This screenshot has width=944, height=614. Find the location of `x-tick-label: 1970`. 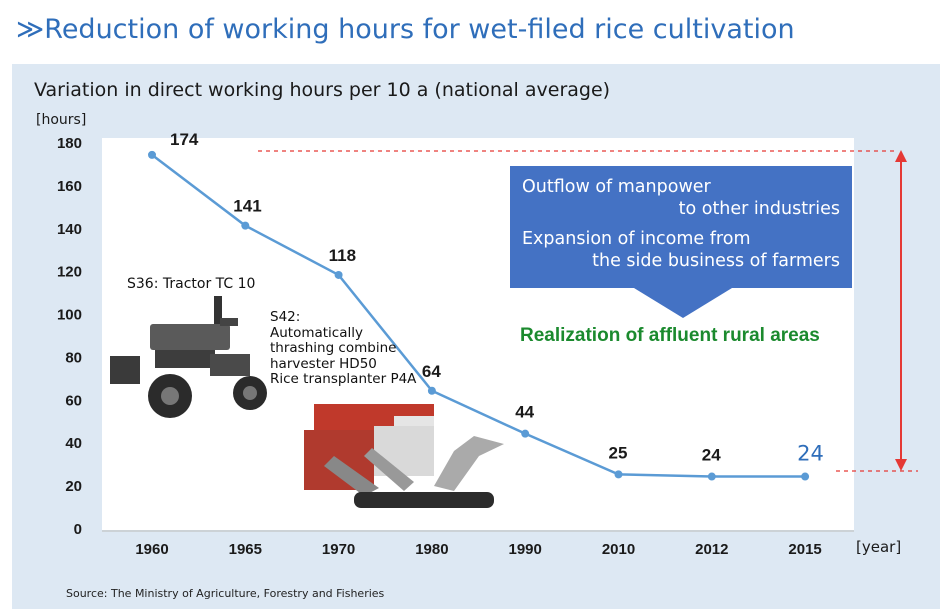

x-tick-label: 1970 is located at coordinates (338, 549).